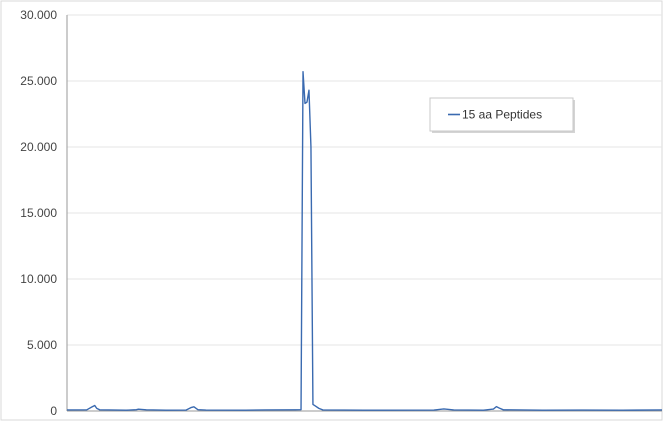  What do you see at coordinates (42, 345) in the screenshot?
I see `y-tick-label-1: 5.000` at bounding box center [42, 345].